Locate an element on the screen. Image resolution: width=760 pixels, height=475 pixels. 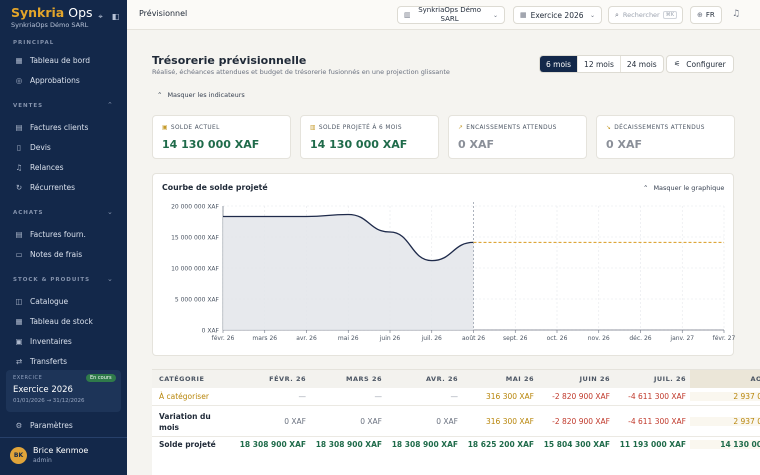
column-header: MAI 26 is located at coordinates (500, 379).